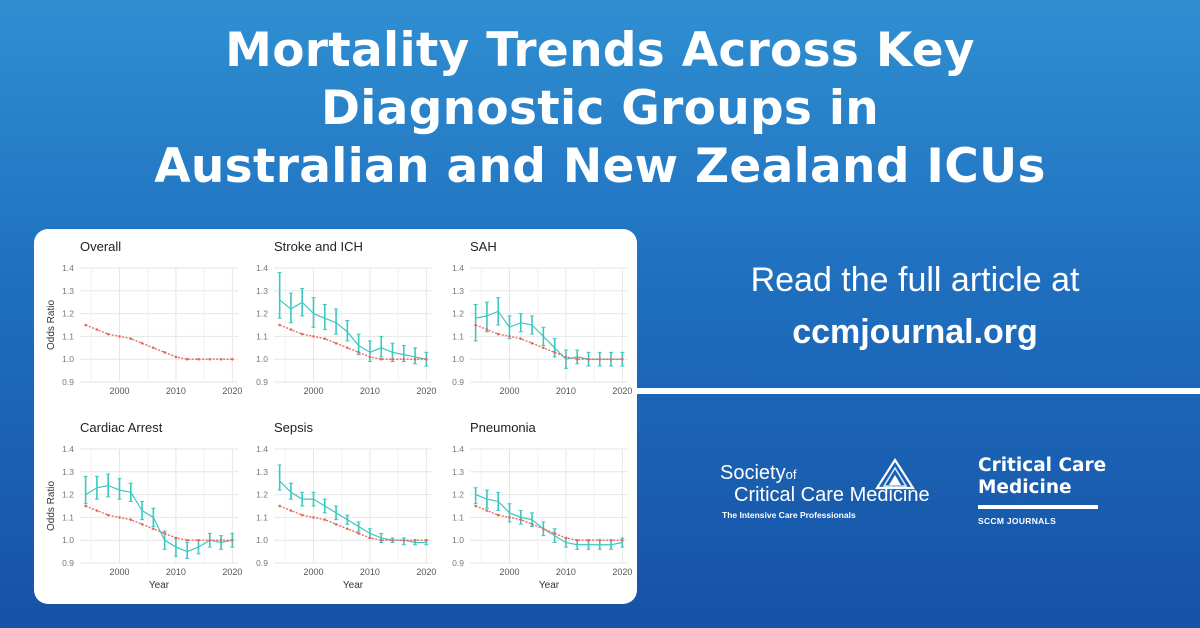  Describe the element at coordinates (915, 280) in the screenshot. I see `cta-text: Read the full article at` at that location.